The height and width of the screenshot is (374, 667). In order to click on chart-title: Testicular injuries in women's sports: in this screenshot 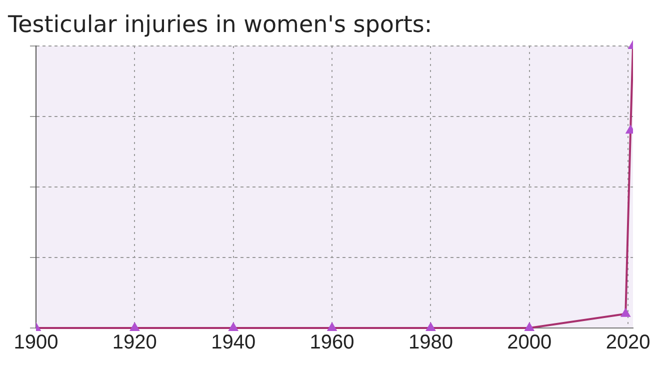, I will do `click(221, 25)`.